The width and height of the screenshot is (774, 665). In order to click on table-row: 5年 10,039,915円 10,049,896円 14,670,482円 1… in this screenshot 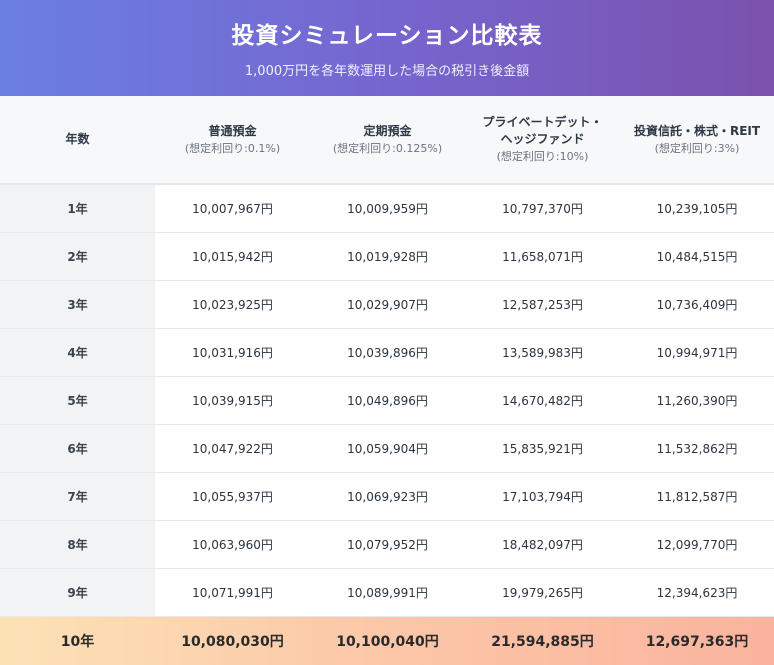, I will do `click(387, 400)`.